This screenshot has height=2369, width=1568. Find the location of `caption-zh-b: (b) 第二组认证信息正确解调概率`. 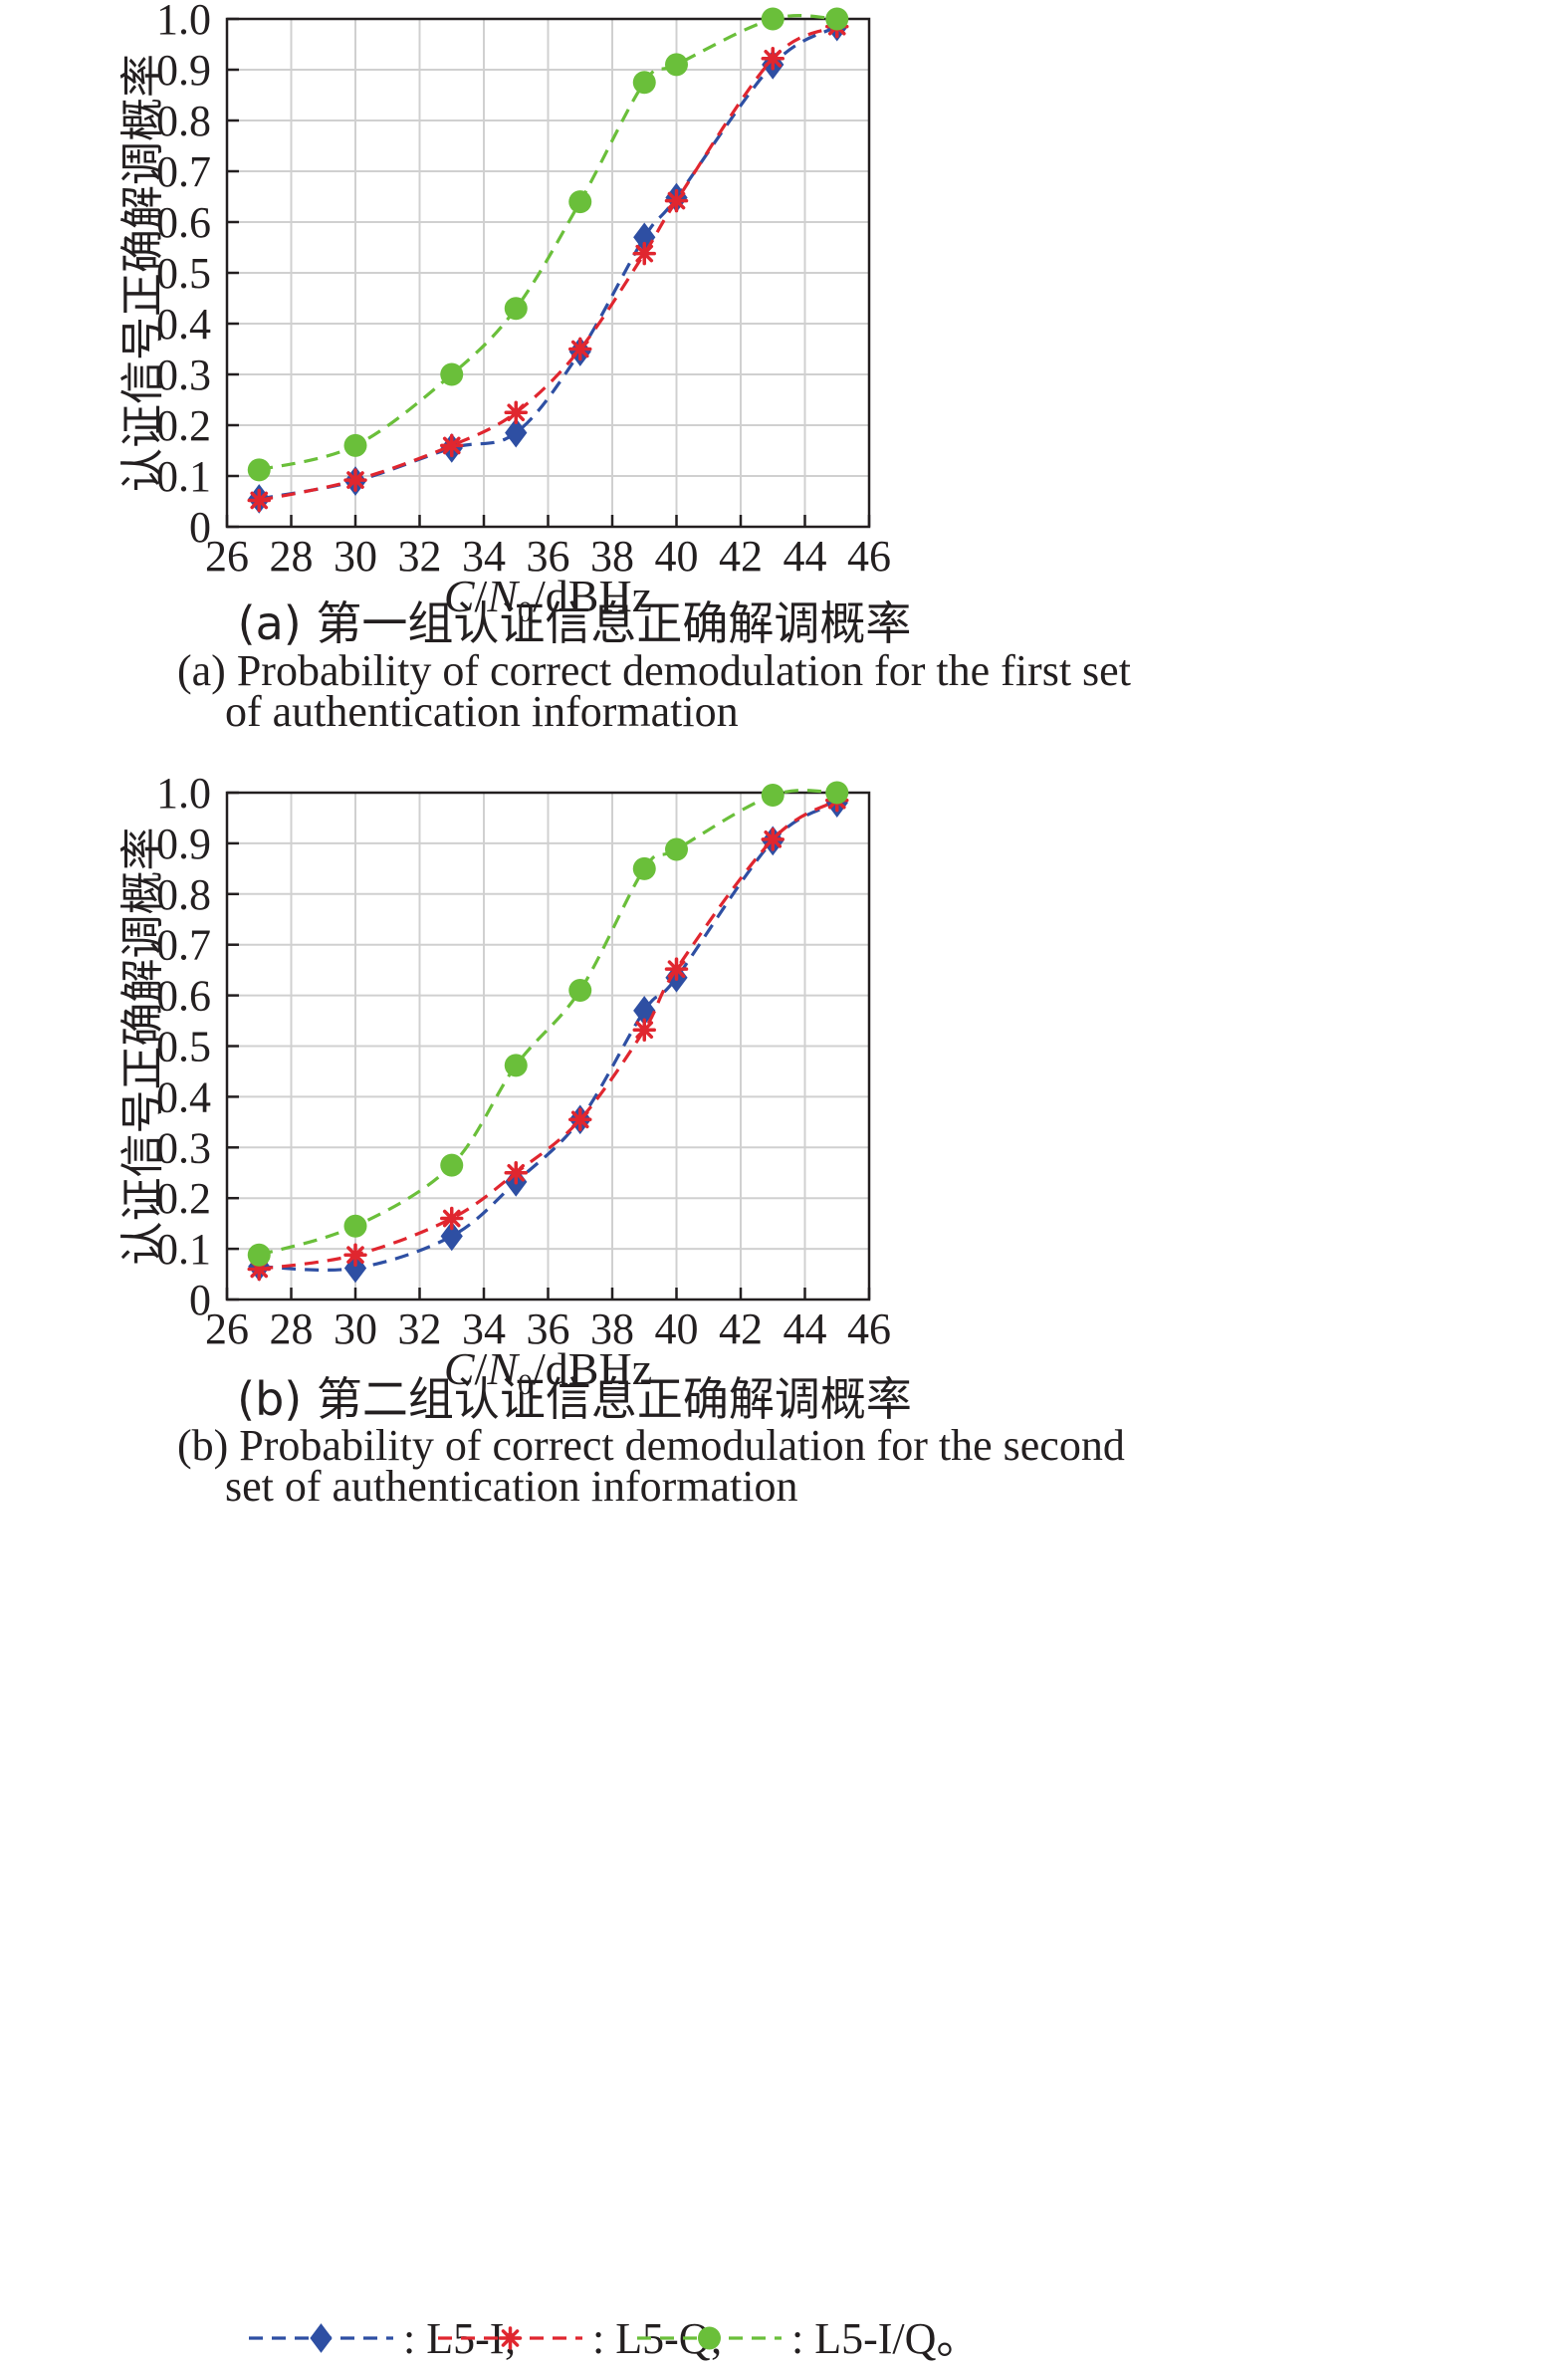

caption-zh-b: (b) 第二组认证信息正确解调概率 is located at coordinates (575, 1399).